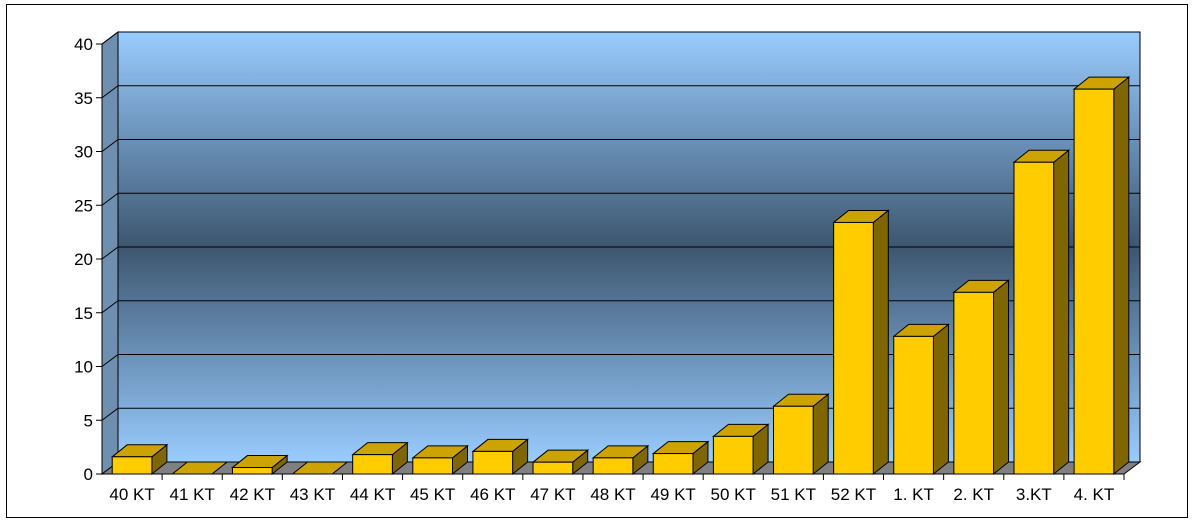  I want to click on x-tick-label: 46 KT, so click(492, 494).